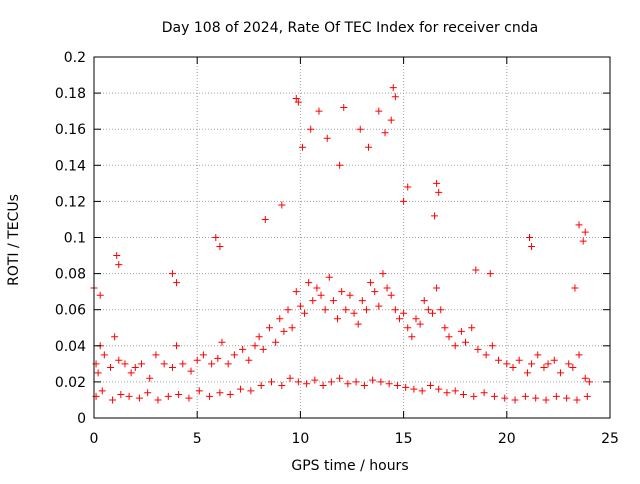  What do you see at coordinates (610, 439) in the screenshot?
I see `x-tick-label: 25` at bounding box center [610, 439].